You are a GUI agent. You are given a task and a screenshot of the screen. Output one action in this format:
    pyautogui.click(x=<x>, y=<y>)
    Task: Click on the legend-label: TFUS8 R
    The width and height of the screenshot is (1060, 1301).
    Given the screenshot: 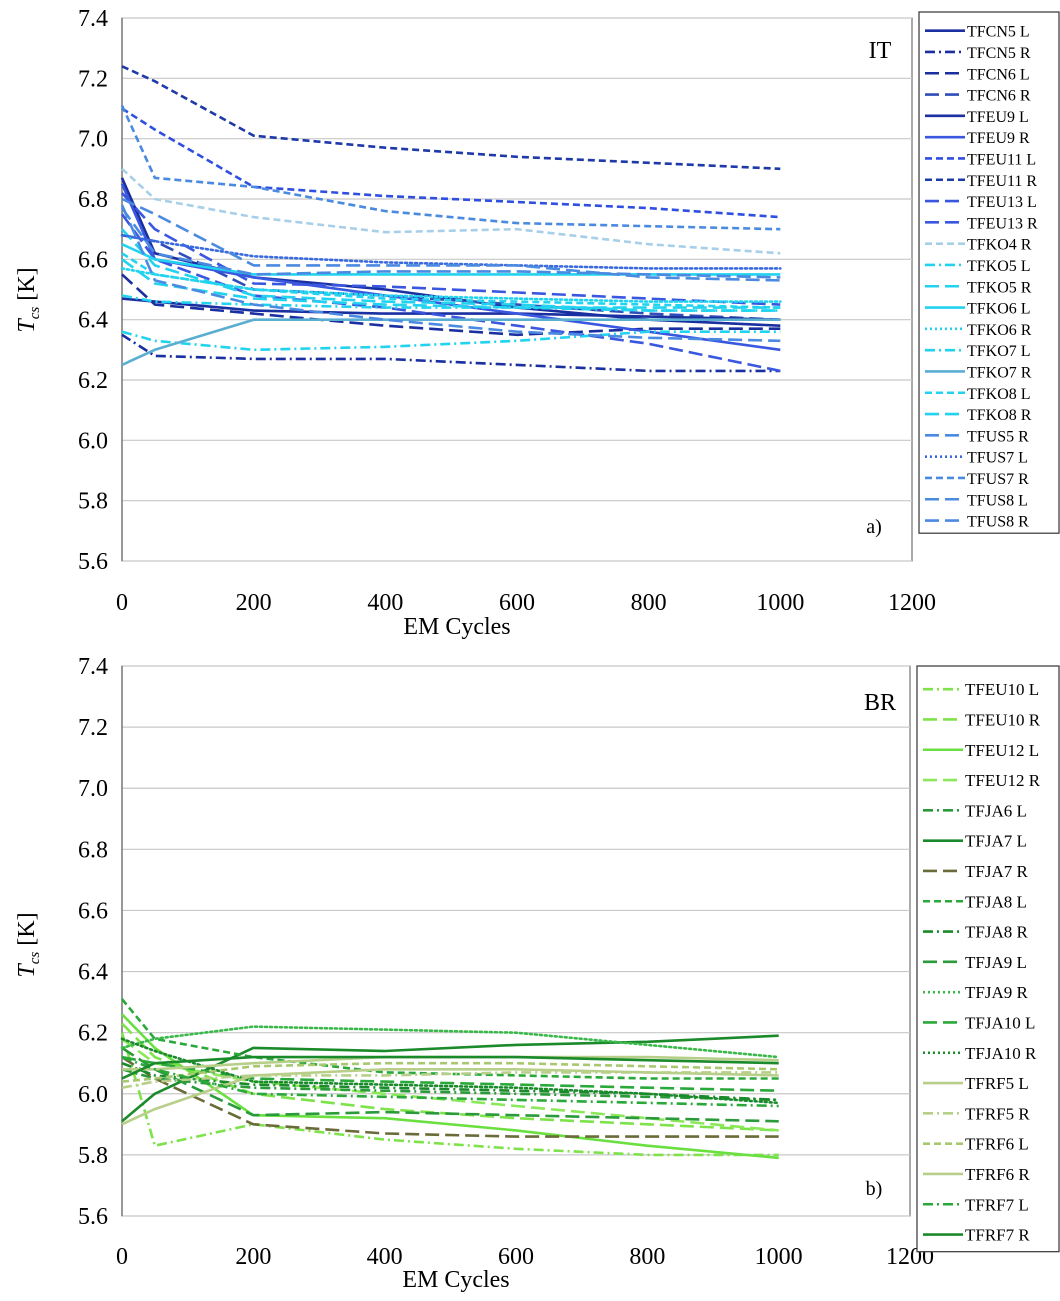 What is the action you would take?
    pyautogui.click(x=998, y=522)
    